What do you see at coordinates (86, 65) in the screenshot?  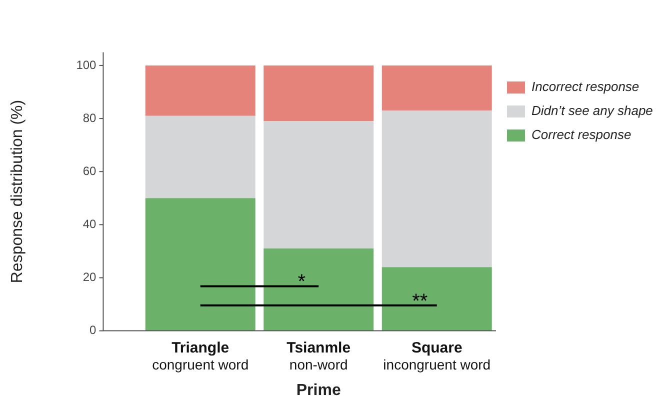 I see `y-tick-label: 100` at bounding box center [86, 65].